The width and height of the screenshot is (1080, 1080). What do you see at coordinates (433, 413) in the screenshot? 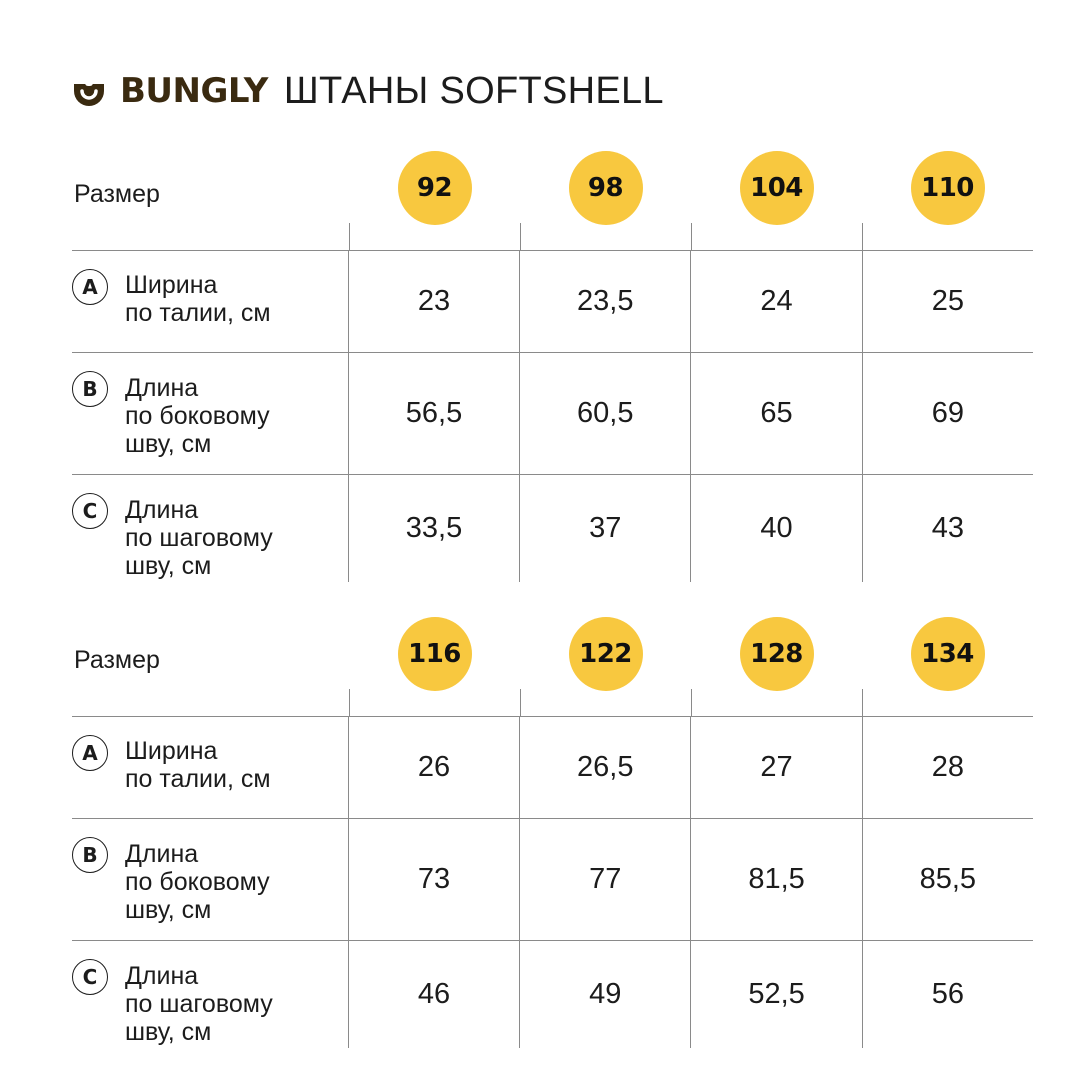
I see `table-cell: 56,5` at bounding box center [433, 413].